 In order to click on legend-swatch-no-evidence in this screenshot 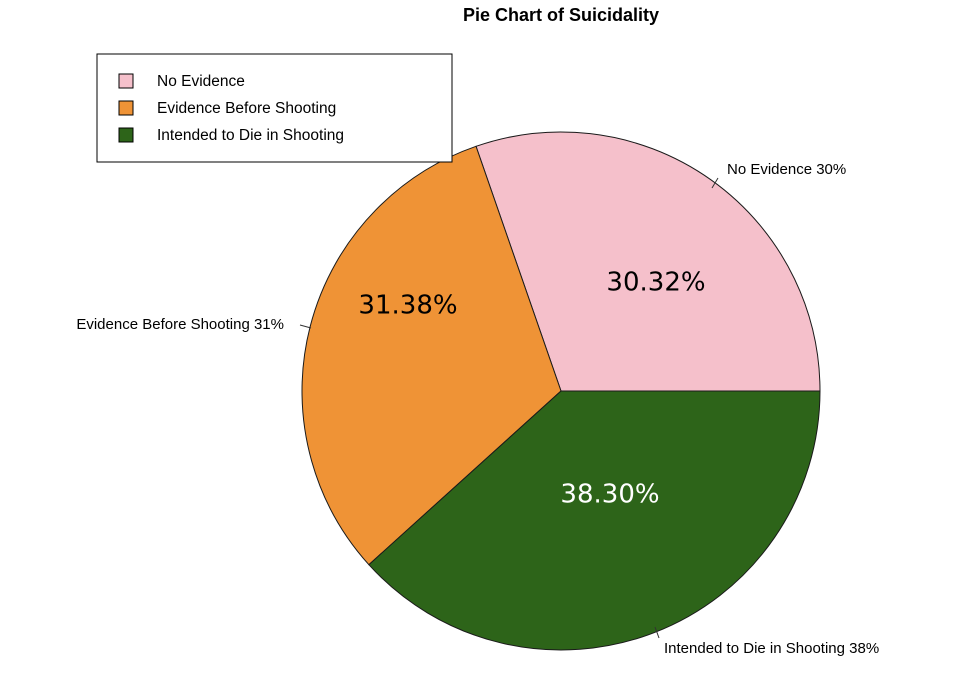, I will do `click(126, 81)`.